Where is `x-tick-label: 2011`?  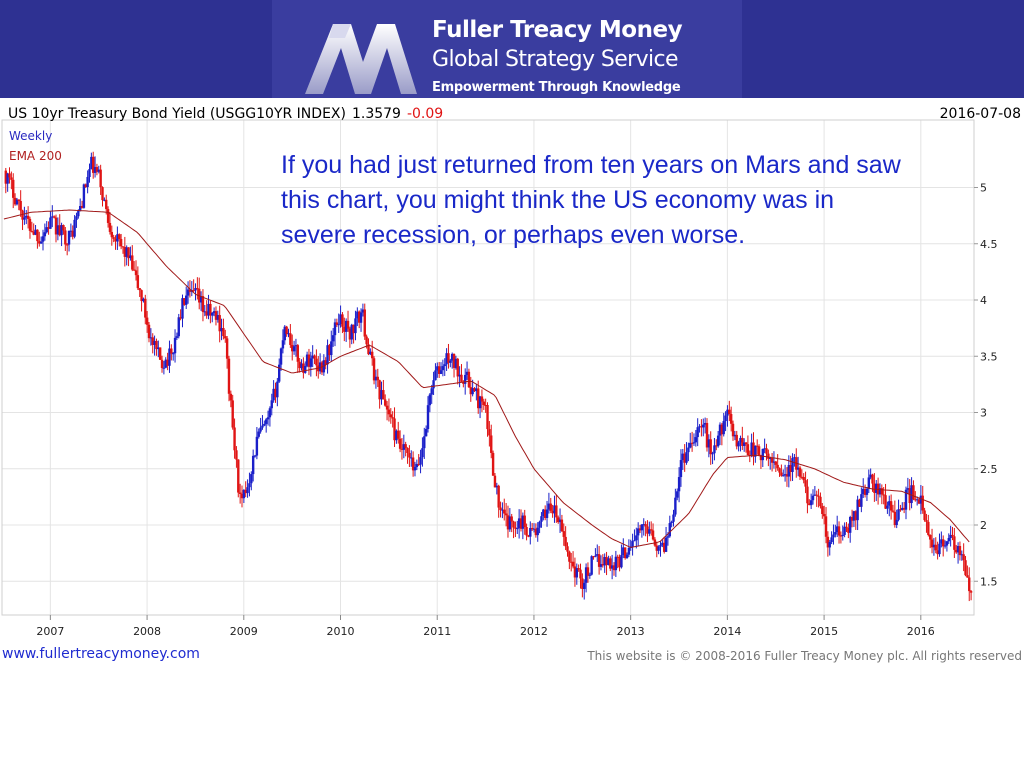
x-tick-label: 2011 is located at coordinates (437, 631).